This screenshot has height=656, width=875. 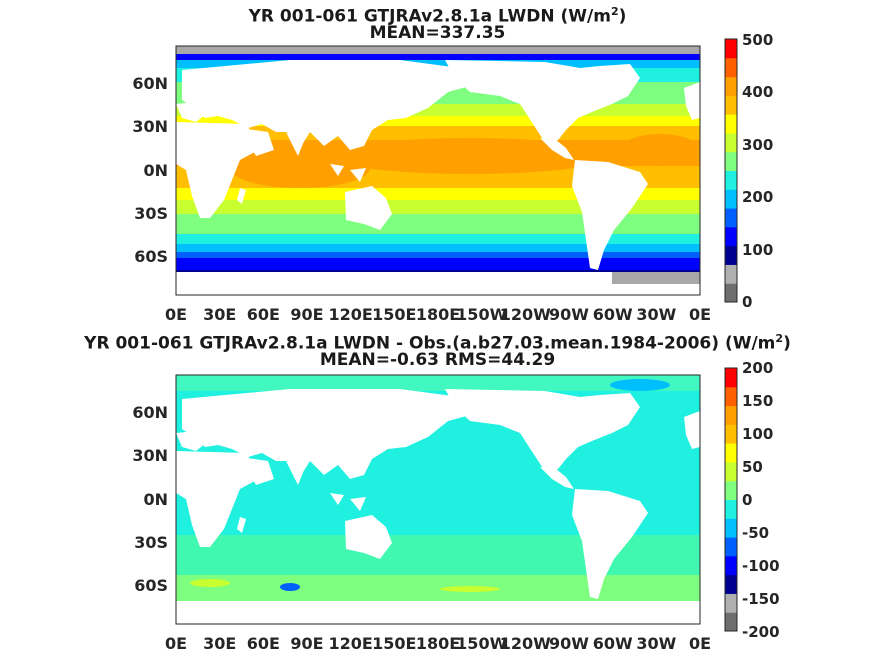 What do you see at coordinates (614, 11) in the screenshot?
I see `panel1-title-sup: 2` at bounding box center [614, 11].